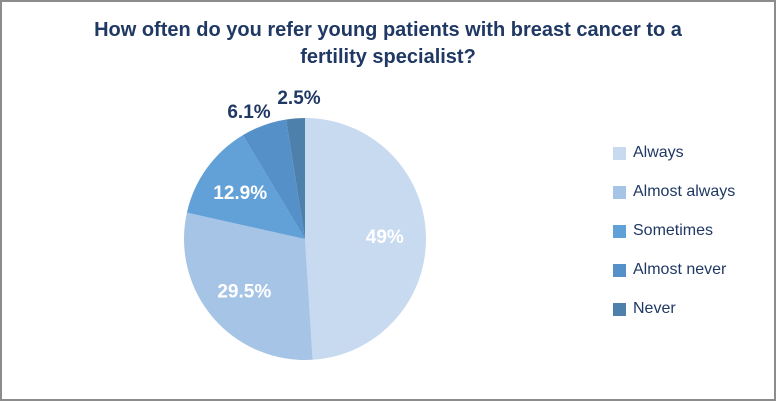 This screenshot has height=401, width=776. Describe the element at coordinates (244, 292) in the screenshot. I see `slice-label-almost-always: 29.5%` at that location.